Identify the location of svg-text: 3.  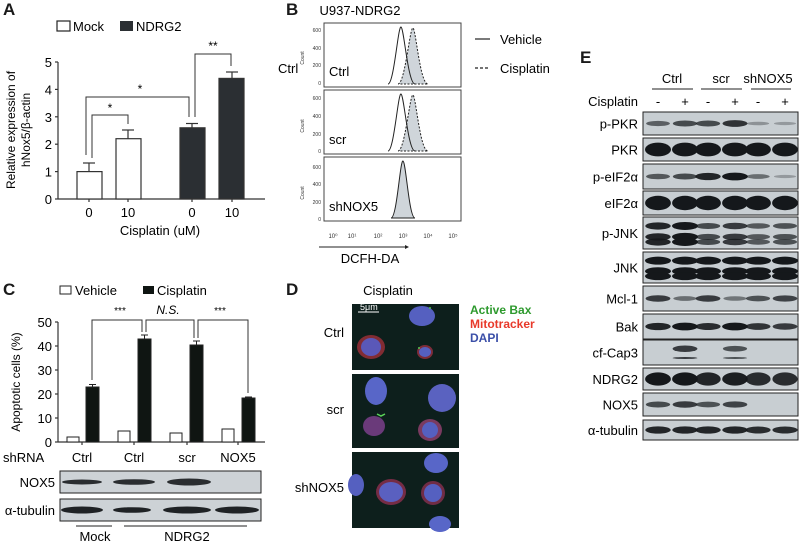
(48, 117).